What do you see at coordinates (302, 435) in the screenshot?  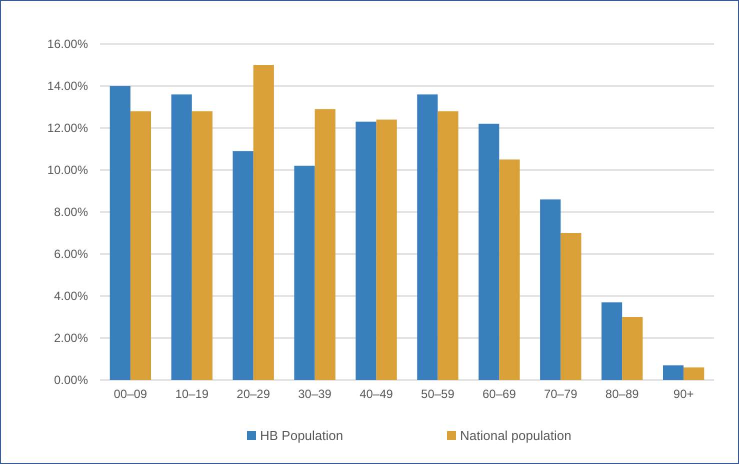 I see `legend-label: HB Population` at bounding box center [302, 435].